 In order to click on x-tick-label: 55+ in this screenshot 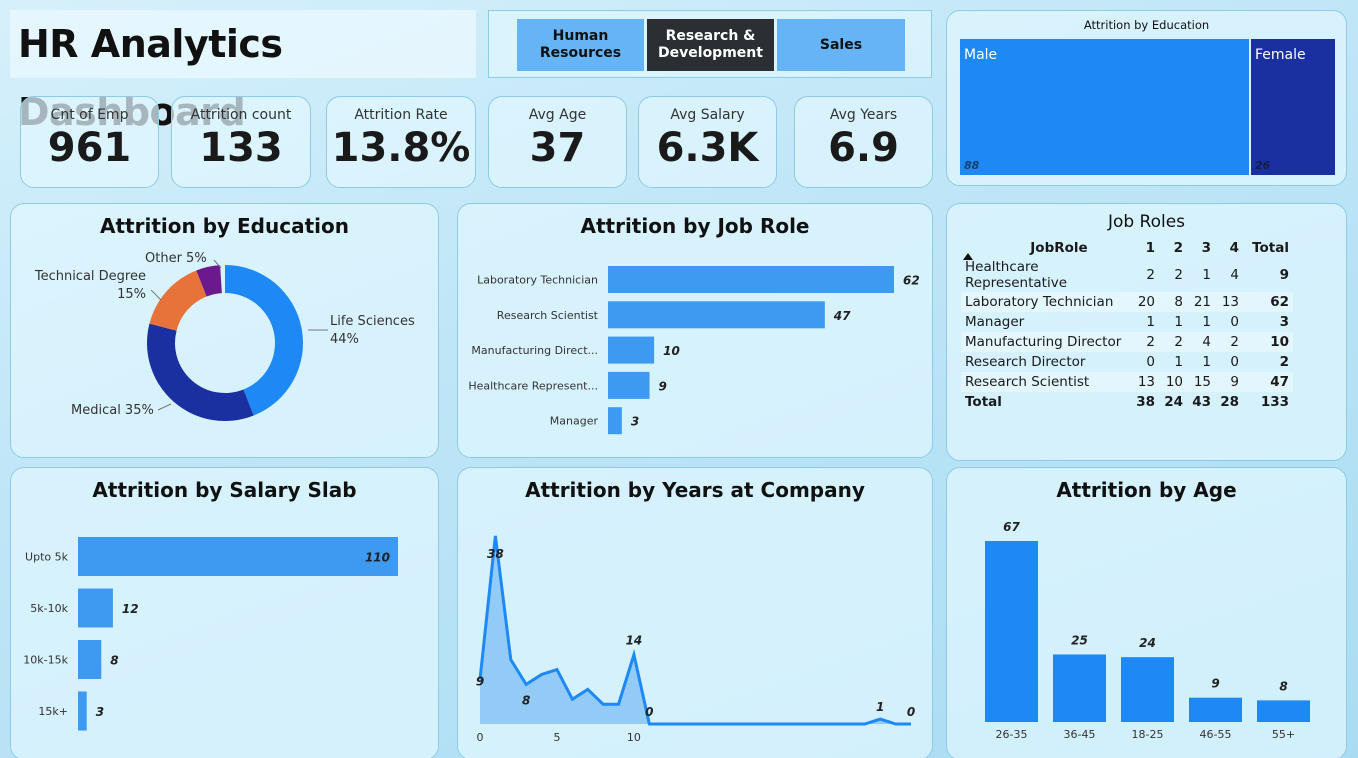, I will do `click(1283, 734)`.